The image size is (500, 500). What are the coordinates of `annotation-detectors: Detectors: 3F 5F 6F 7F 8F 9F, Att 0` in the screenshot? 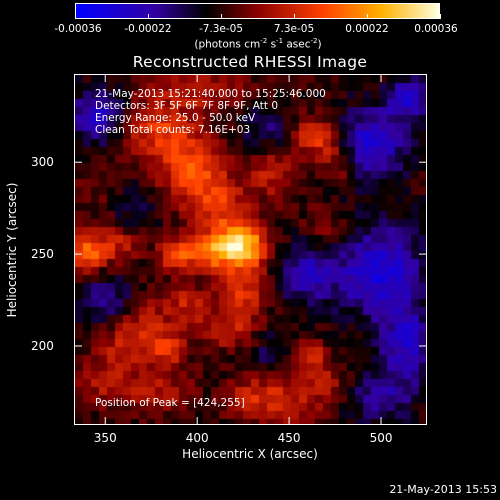 It's located at (187, 106).